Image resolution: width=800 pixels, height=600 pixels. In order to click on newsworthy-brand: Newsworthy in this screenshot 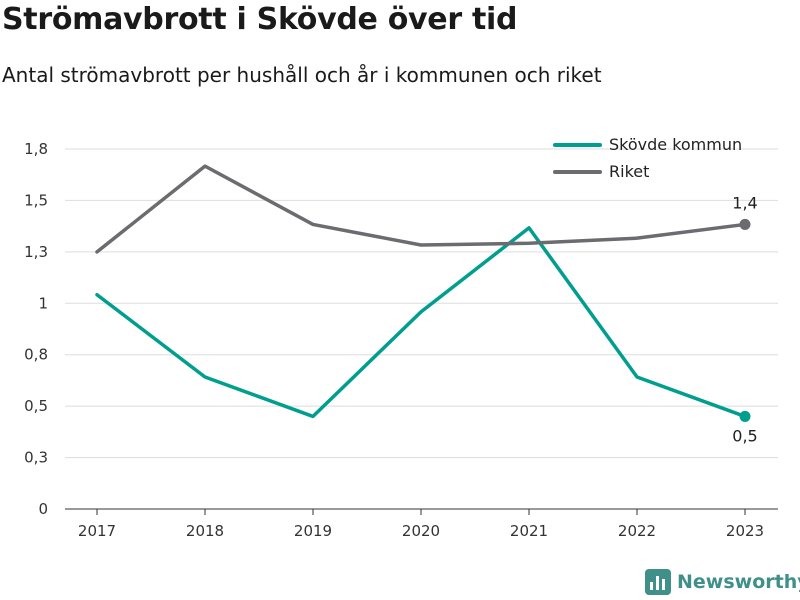, I will do `click(722, 582)`.